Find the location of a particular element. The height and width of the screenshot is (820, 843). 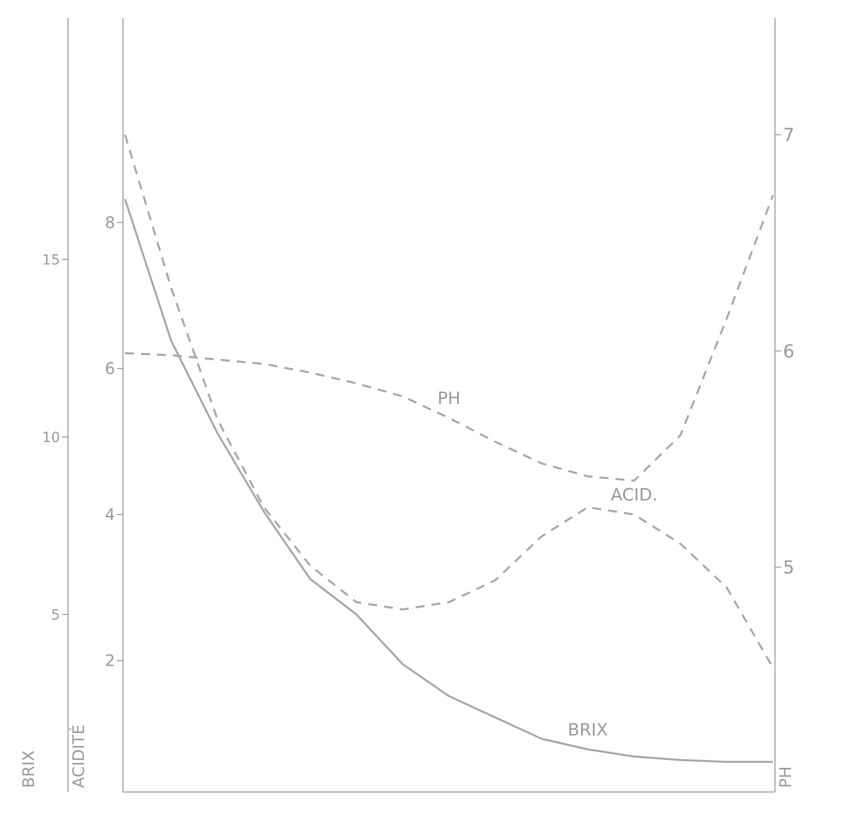

y-tick-label: 6 is located at coordinates (109, 368).